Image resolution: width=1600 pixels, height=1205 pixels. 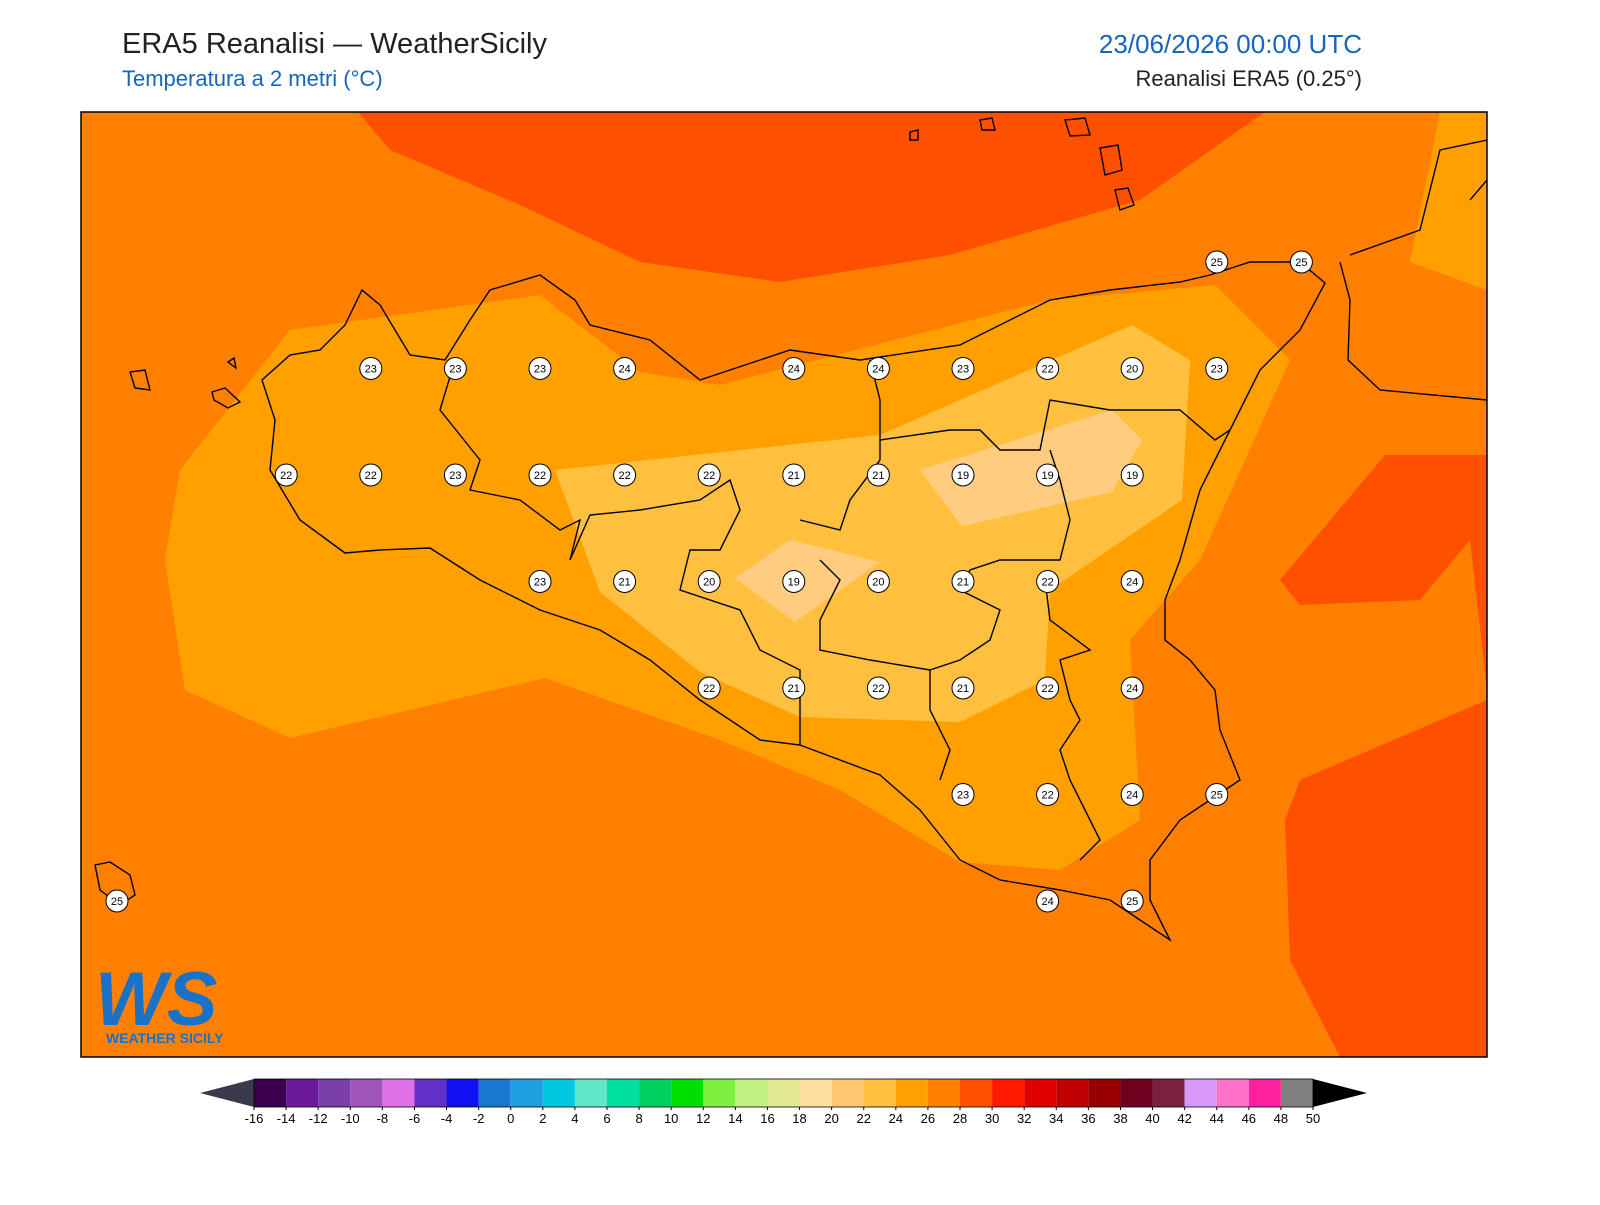 What do you see at coordinates (606, 1118) in the screenshot?
I see `colorbar-tick-label: 6` at bounding box center [606, 1118].